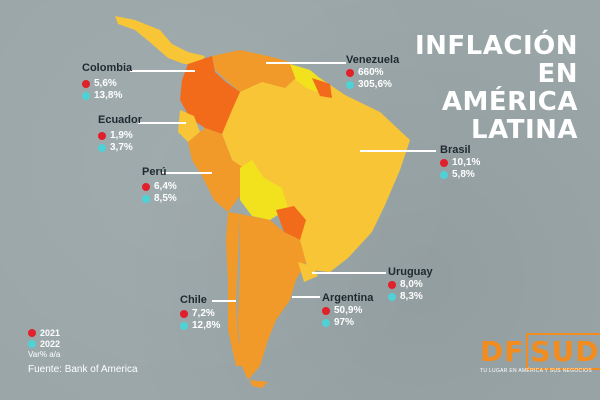 The height and width of the screenshot is (400, 600). I want to click on venezuela-label: Venezuela 660% 305,6%, so click(372, 72).